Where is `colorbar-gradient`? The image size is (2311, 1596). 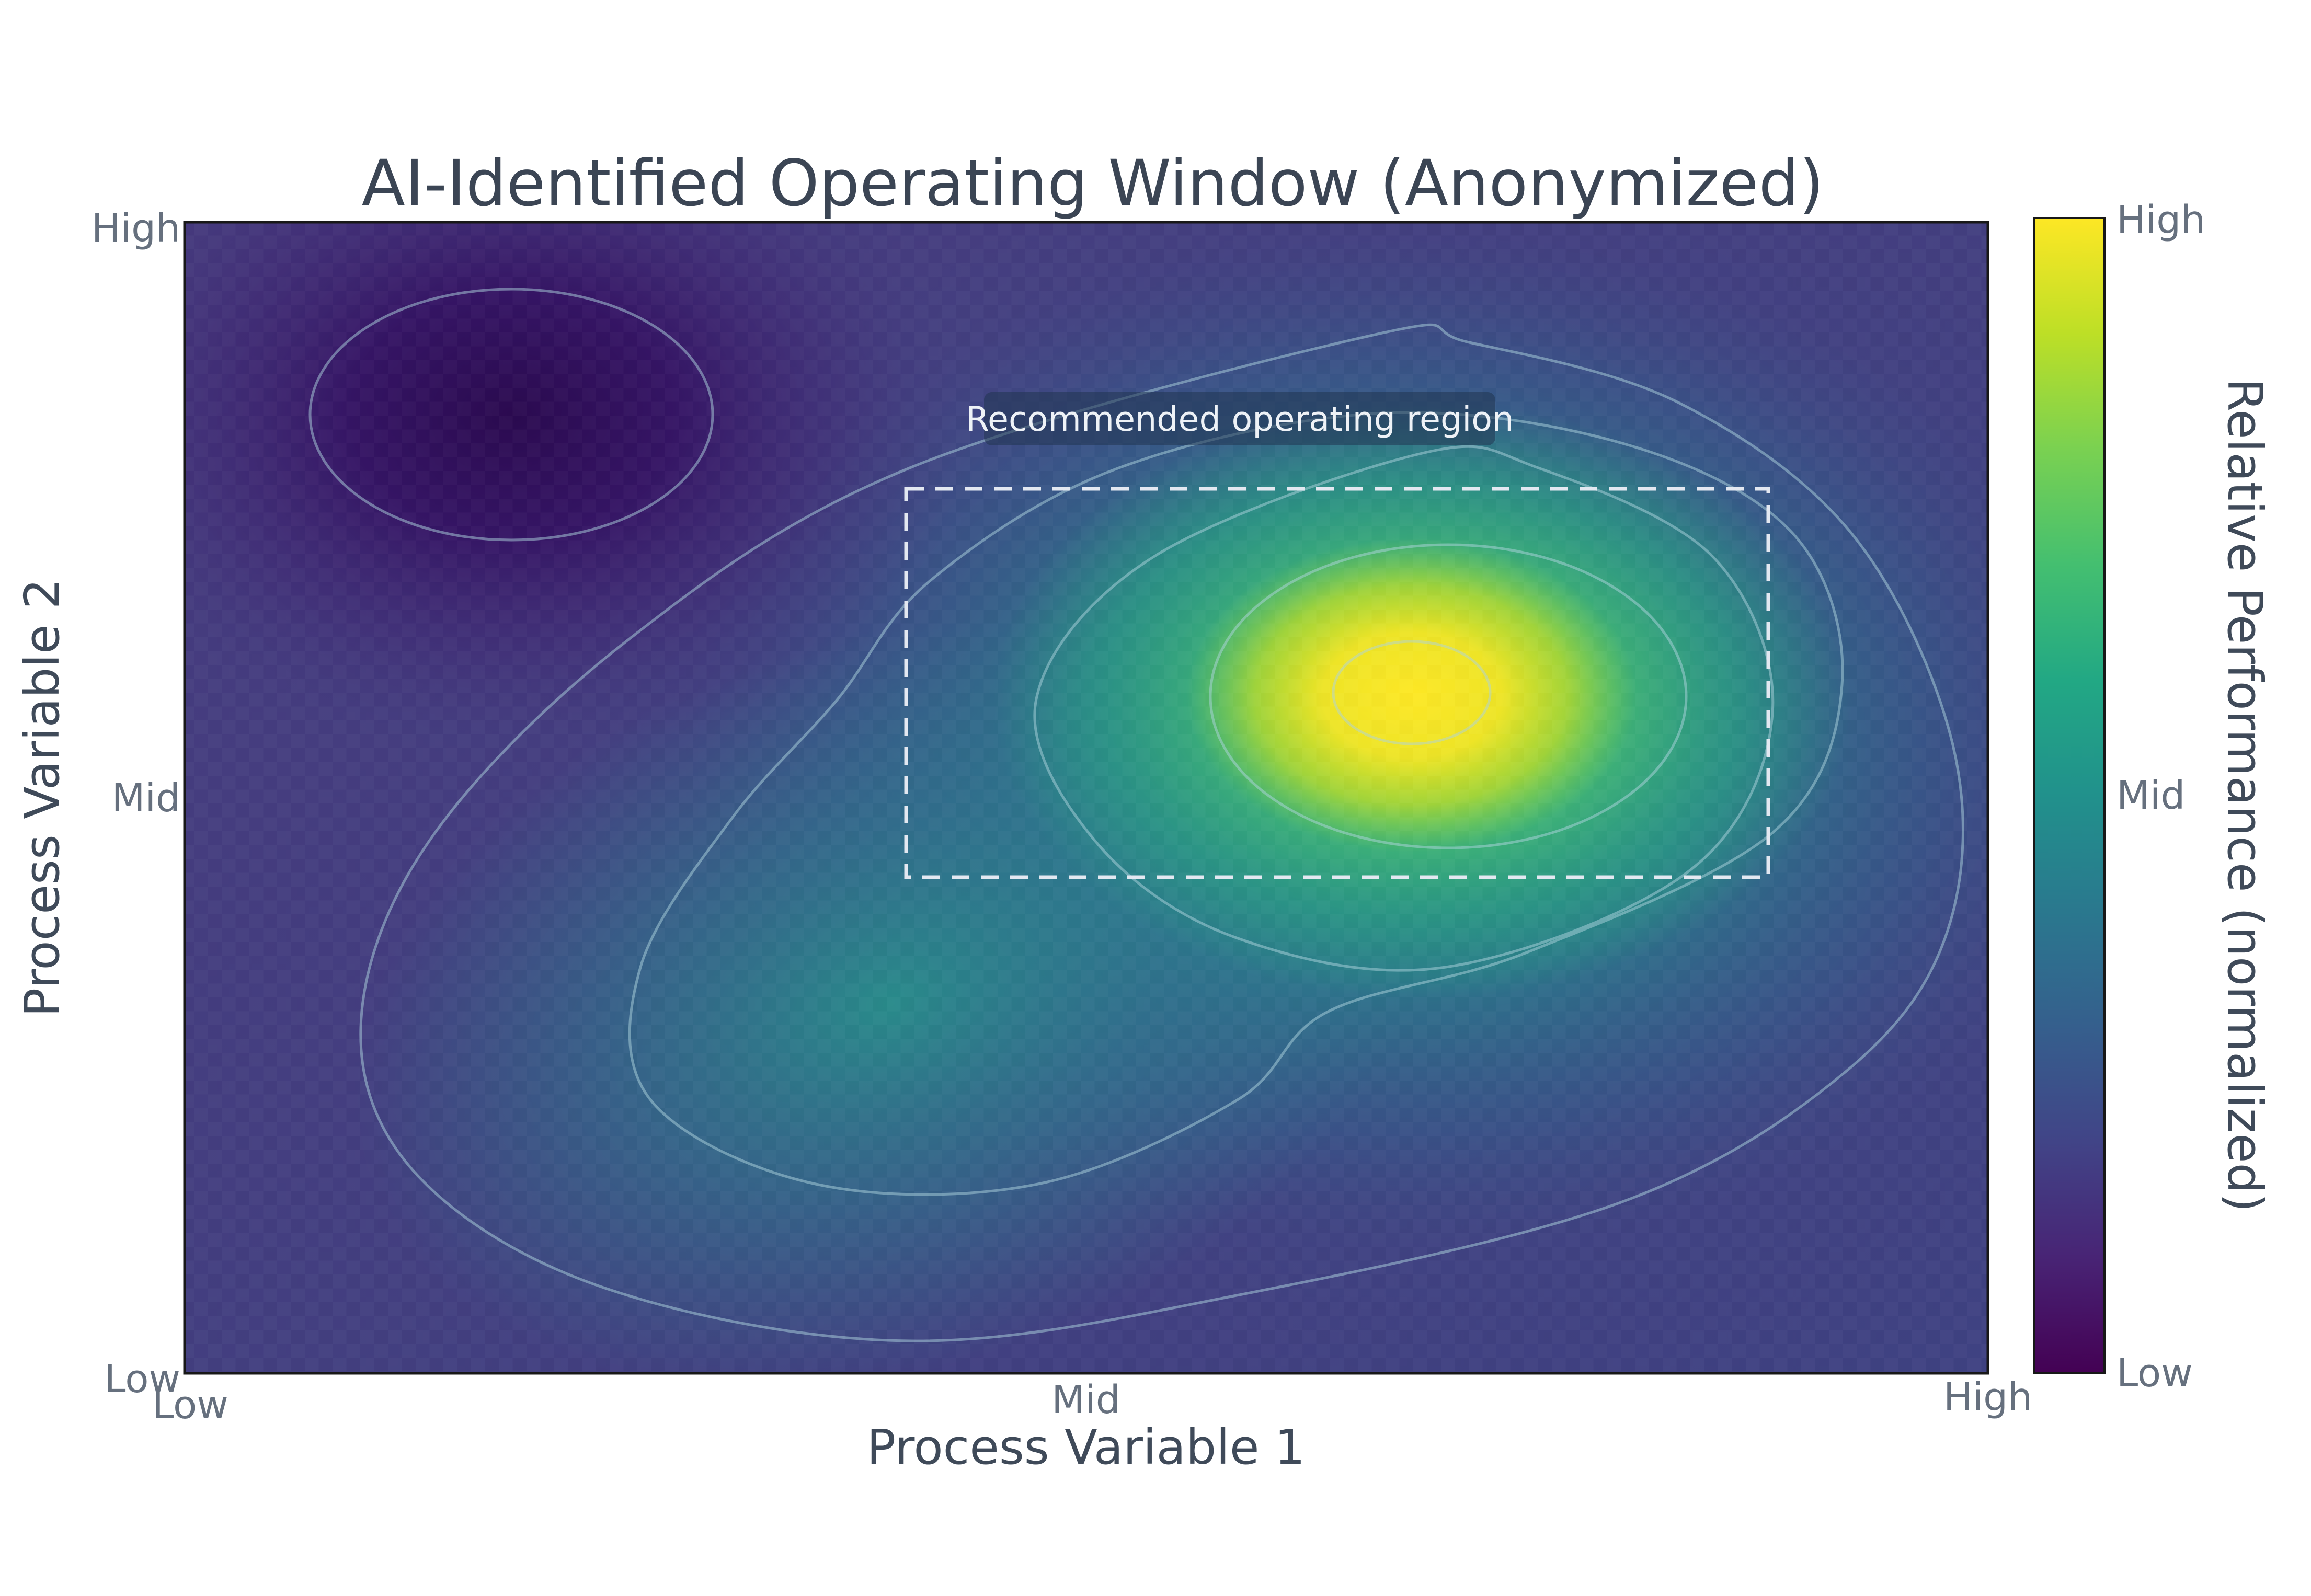 colorbar-gradient is located at coordinates (2069, 795).